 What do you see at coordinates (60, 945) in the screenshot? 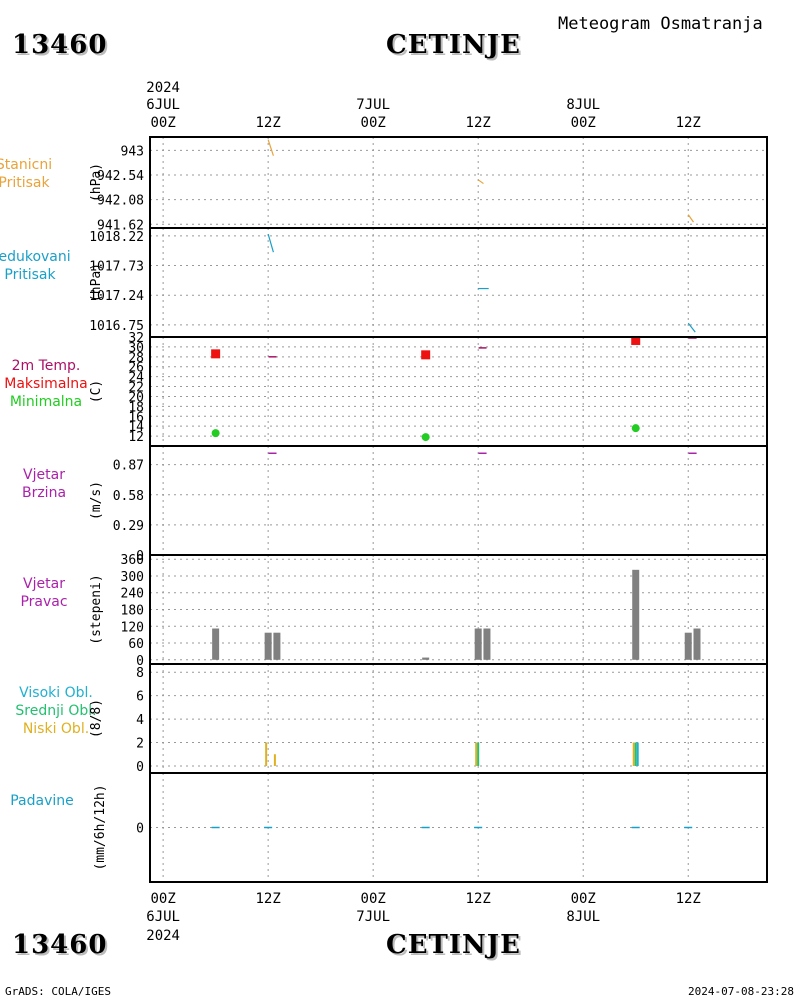
I see `station-id-bottom: 13460` at bounding box center [60, 945].